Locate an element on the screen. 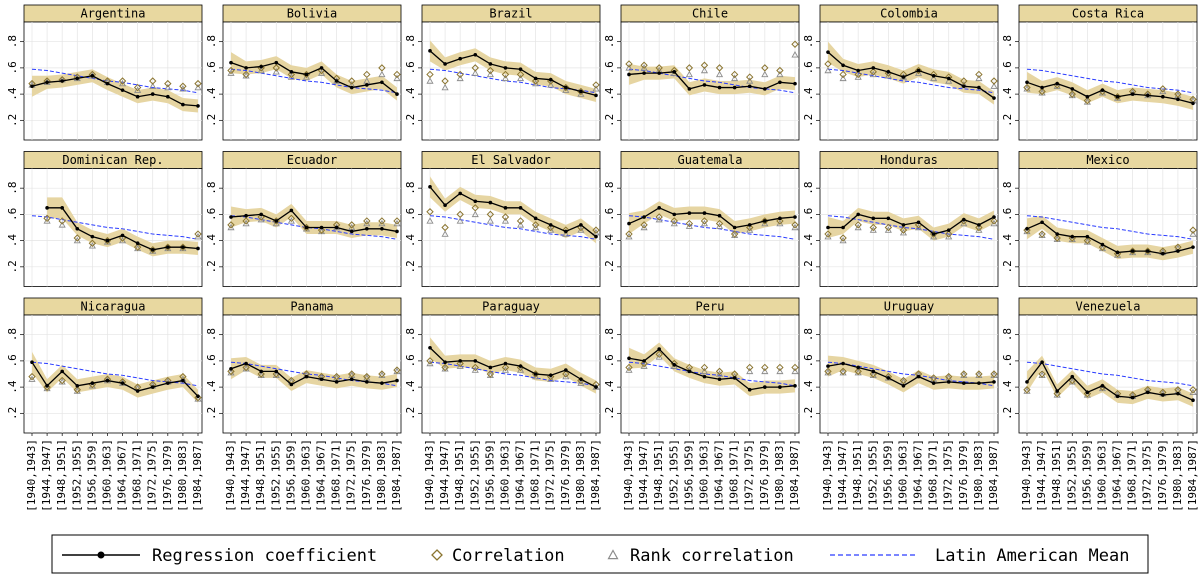 Image resolution: width=1199 pixels, height=575 pixels. regression-line is located at coordinates (911, 374).